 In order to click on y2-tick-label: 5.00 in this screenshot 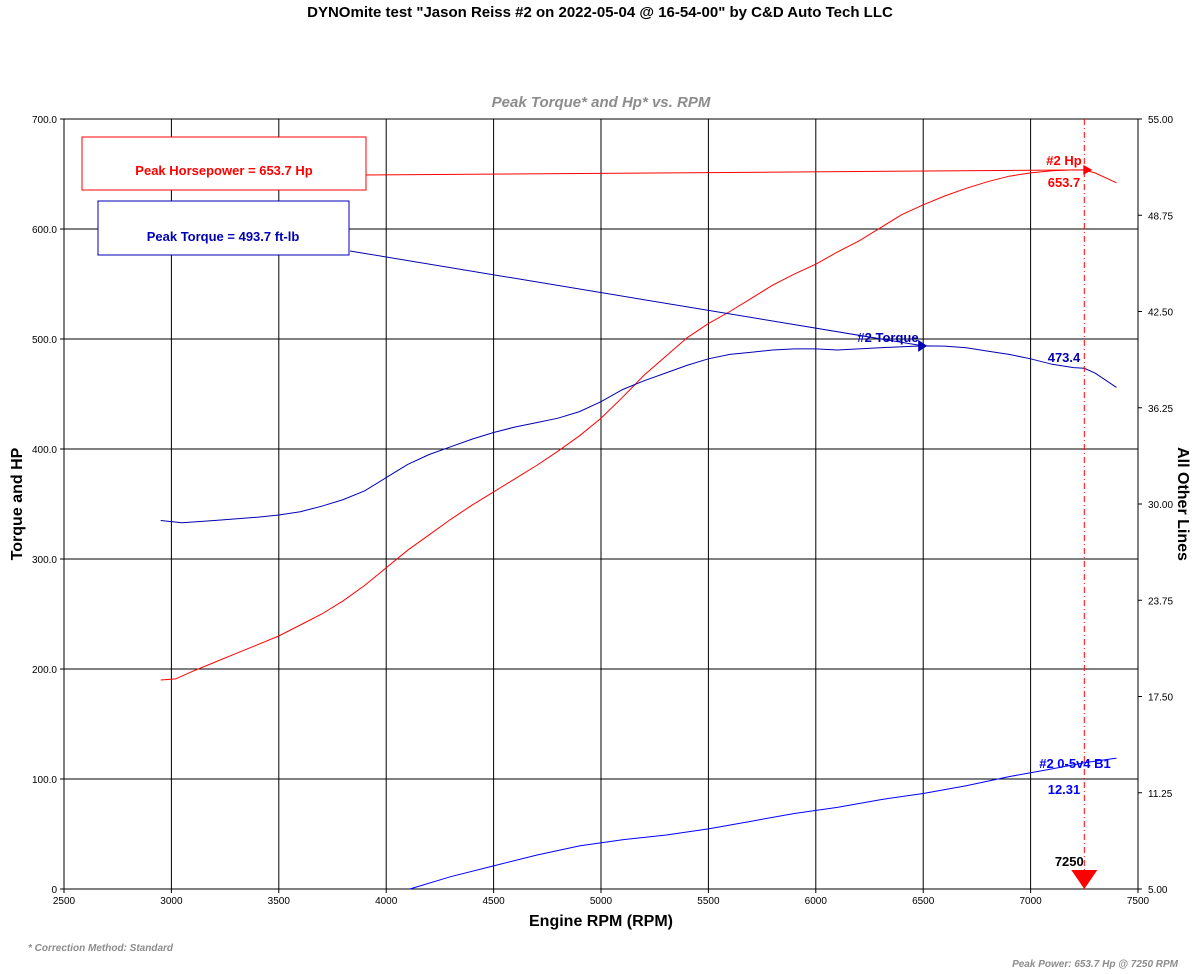, I will do `click(1158, 890)`.